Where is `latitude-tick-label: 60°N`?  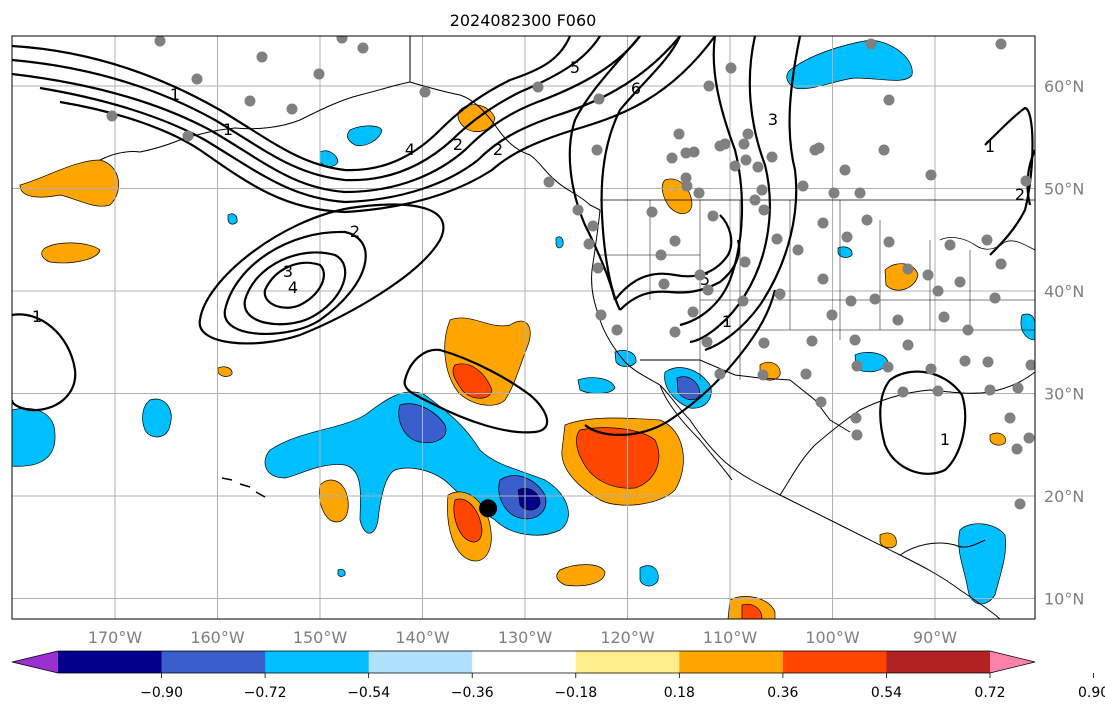
latitude-tick-label: 60°N is located at coordinates (1064, 86).